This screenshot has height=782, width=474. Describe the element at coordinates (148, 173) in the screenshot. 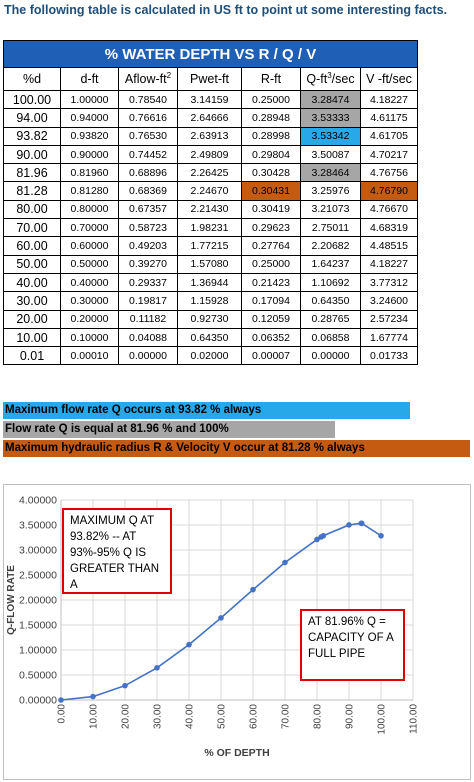

I see `cell-area: 0.68896` at that location.